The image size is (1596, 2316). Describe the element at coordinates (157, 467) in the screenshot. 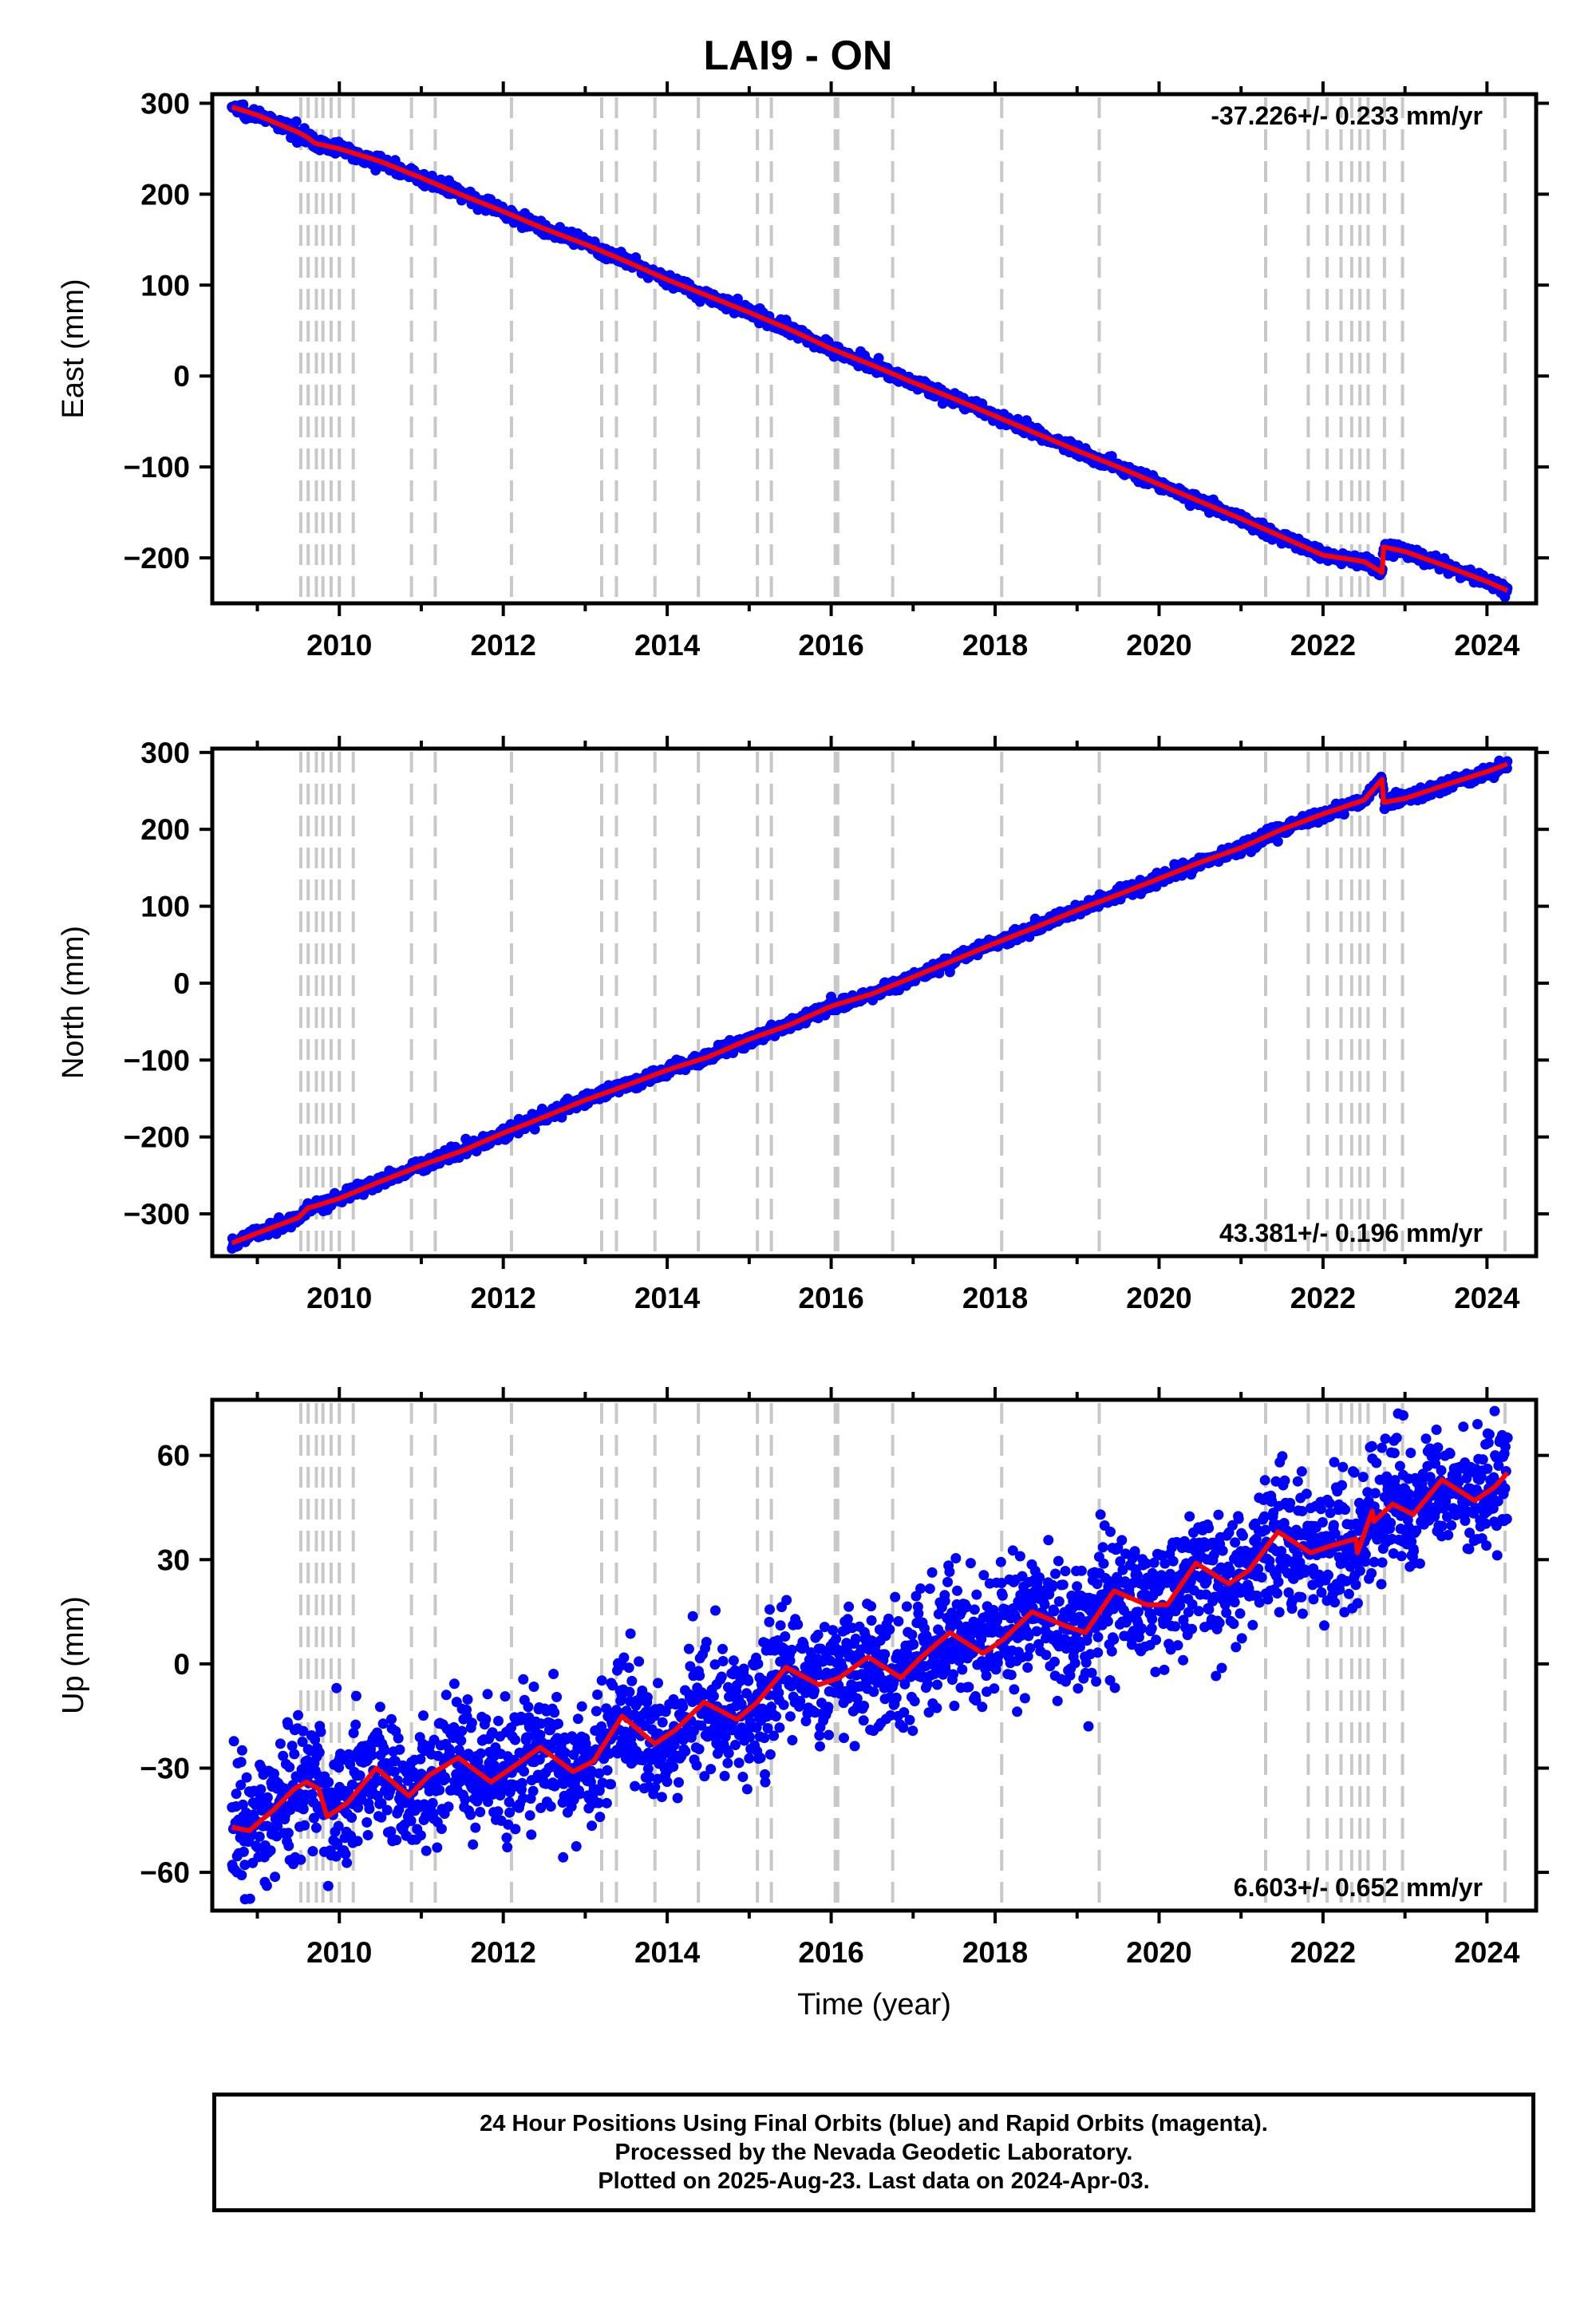

I see `y-tick-label: −100` at that location.